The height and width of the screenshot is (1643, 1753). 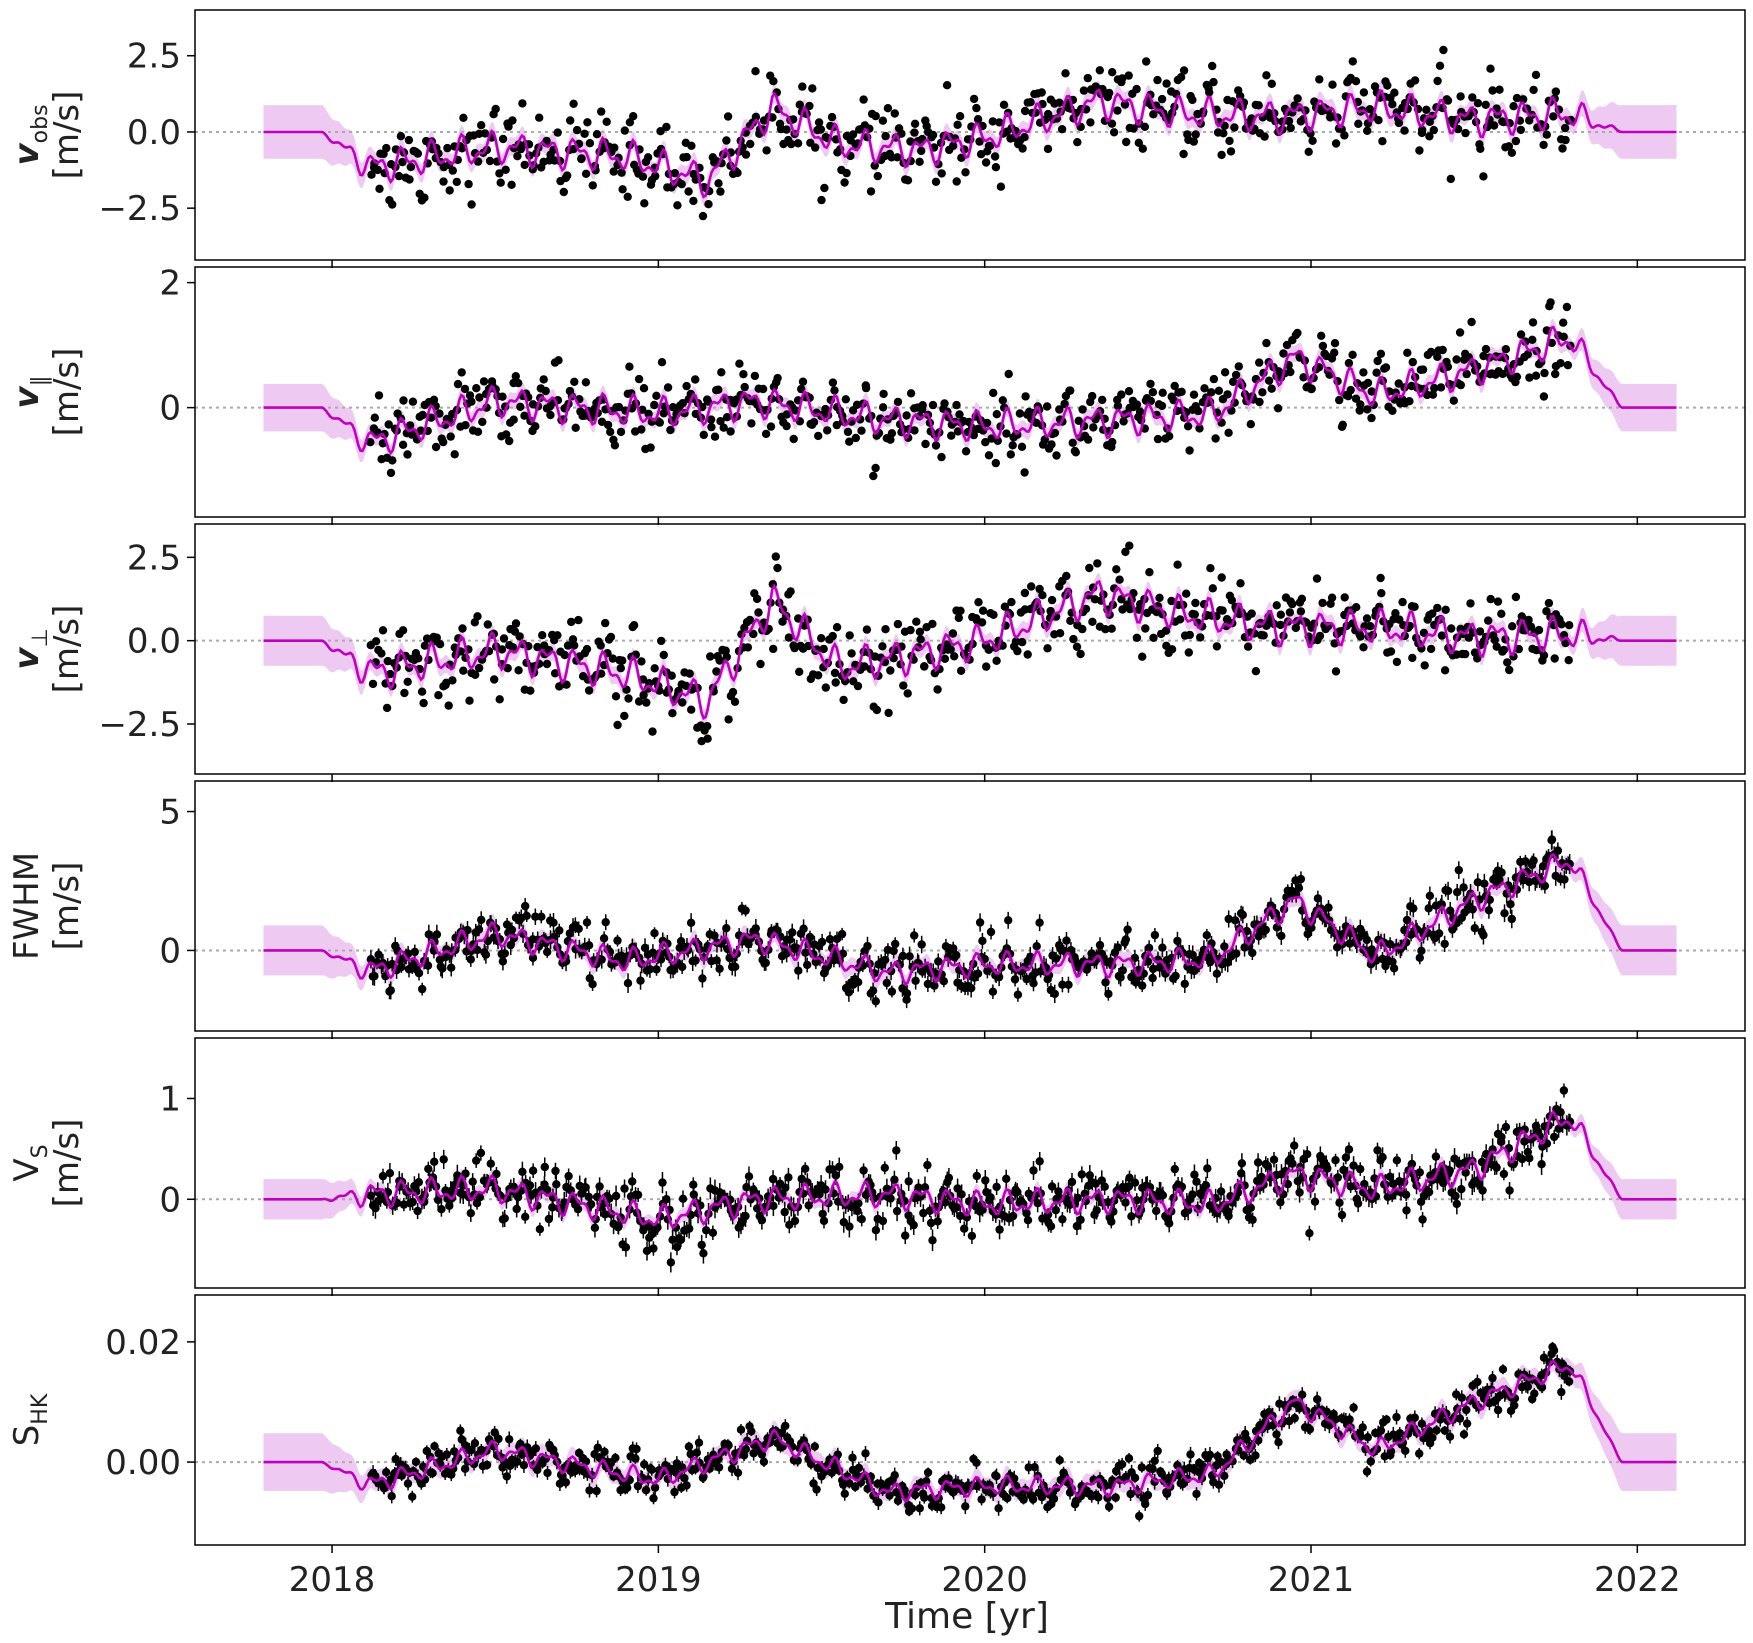 I want to click on y-axis-label: vobs, so click(x=30, y=134).